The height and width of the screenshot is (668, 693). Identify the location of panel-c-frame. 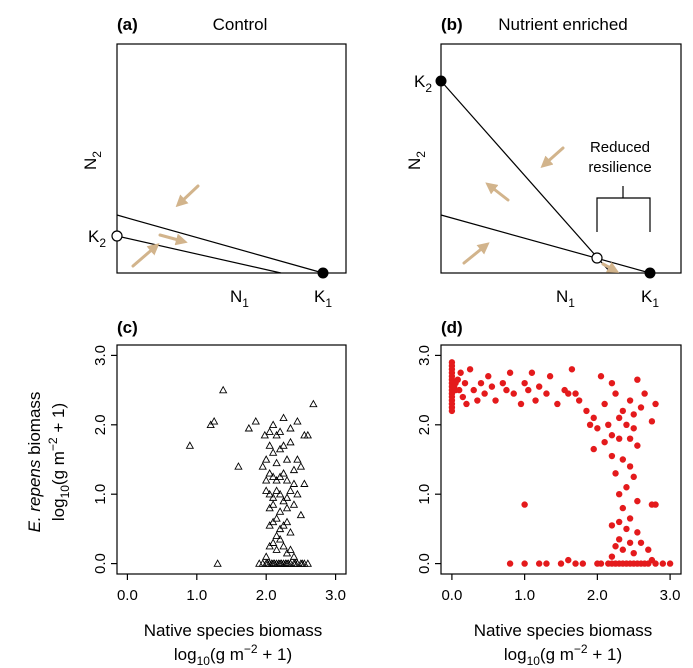
(231, 459).